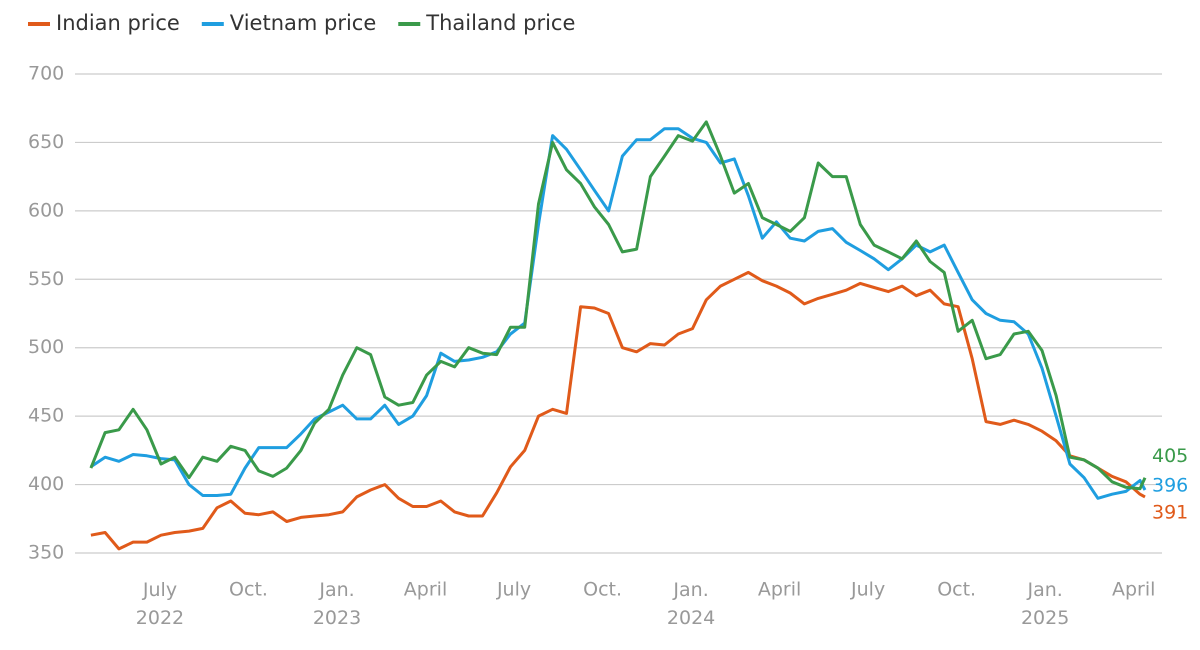 Image resolution: width=1200 pixels, height=650 pixels. Describe the element at coordinates (303, 23) in the screenshot. I see `legend-label: Vietnam price` at that location.